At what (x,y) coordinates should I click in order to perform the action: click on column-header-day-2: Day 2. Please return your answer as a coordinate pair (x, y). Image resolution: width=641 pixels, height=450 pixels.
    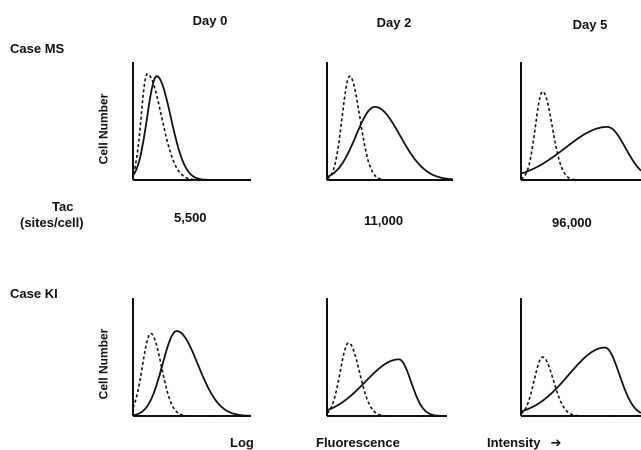
    Looking at the image, I should click on (394, 22).